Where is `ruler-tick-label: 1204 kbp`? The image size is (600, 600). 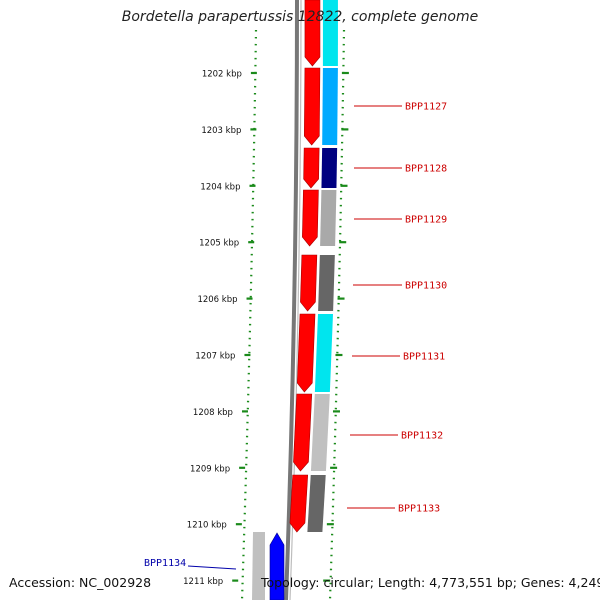
ruler-tick-label: 1204 kbp is located at coordinates (220, 187).